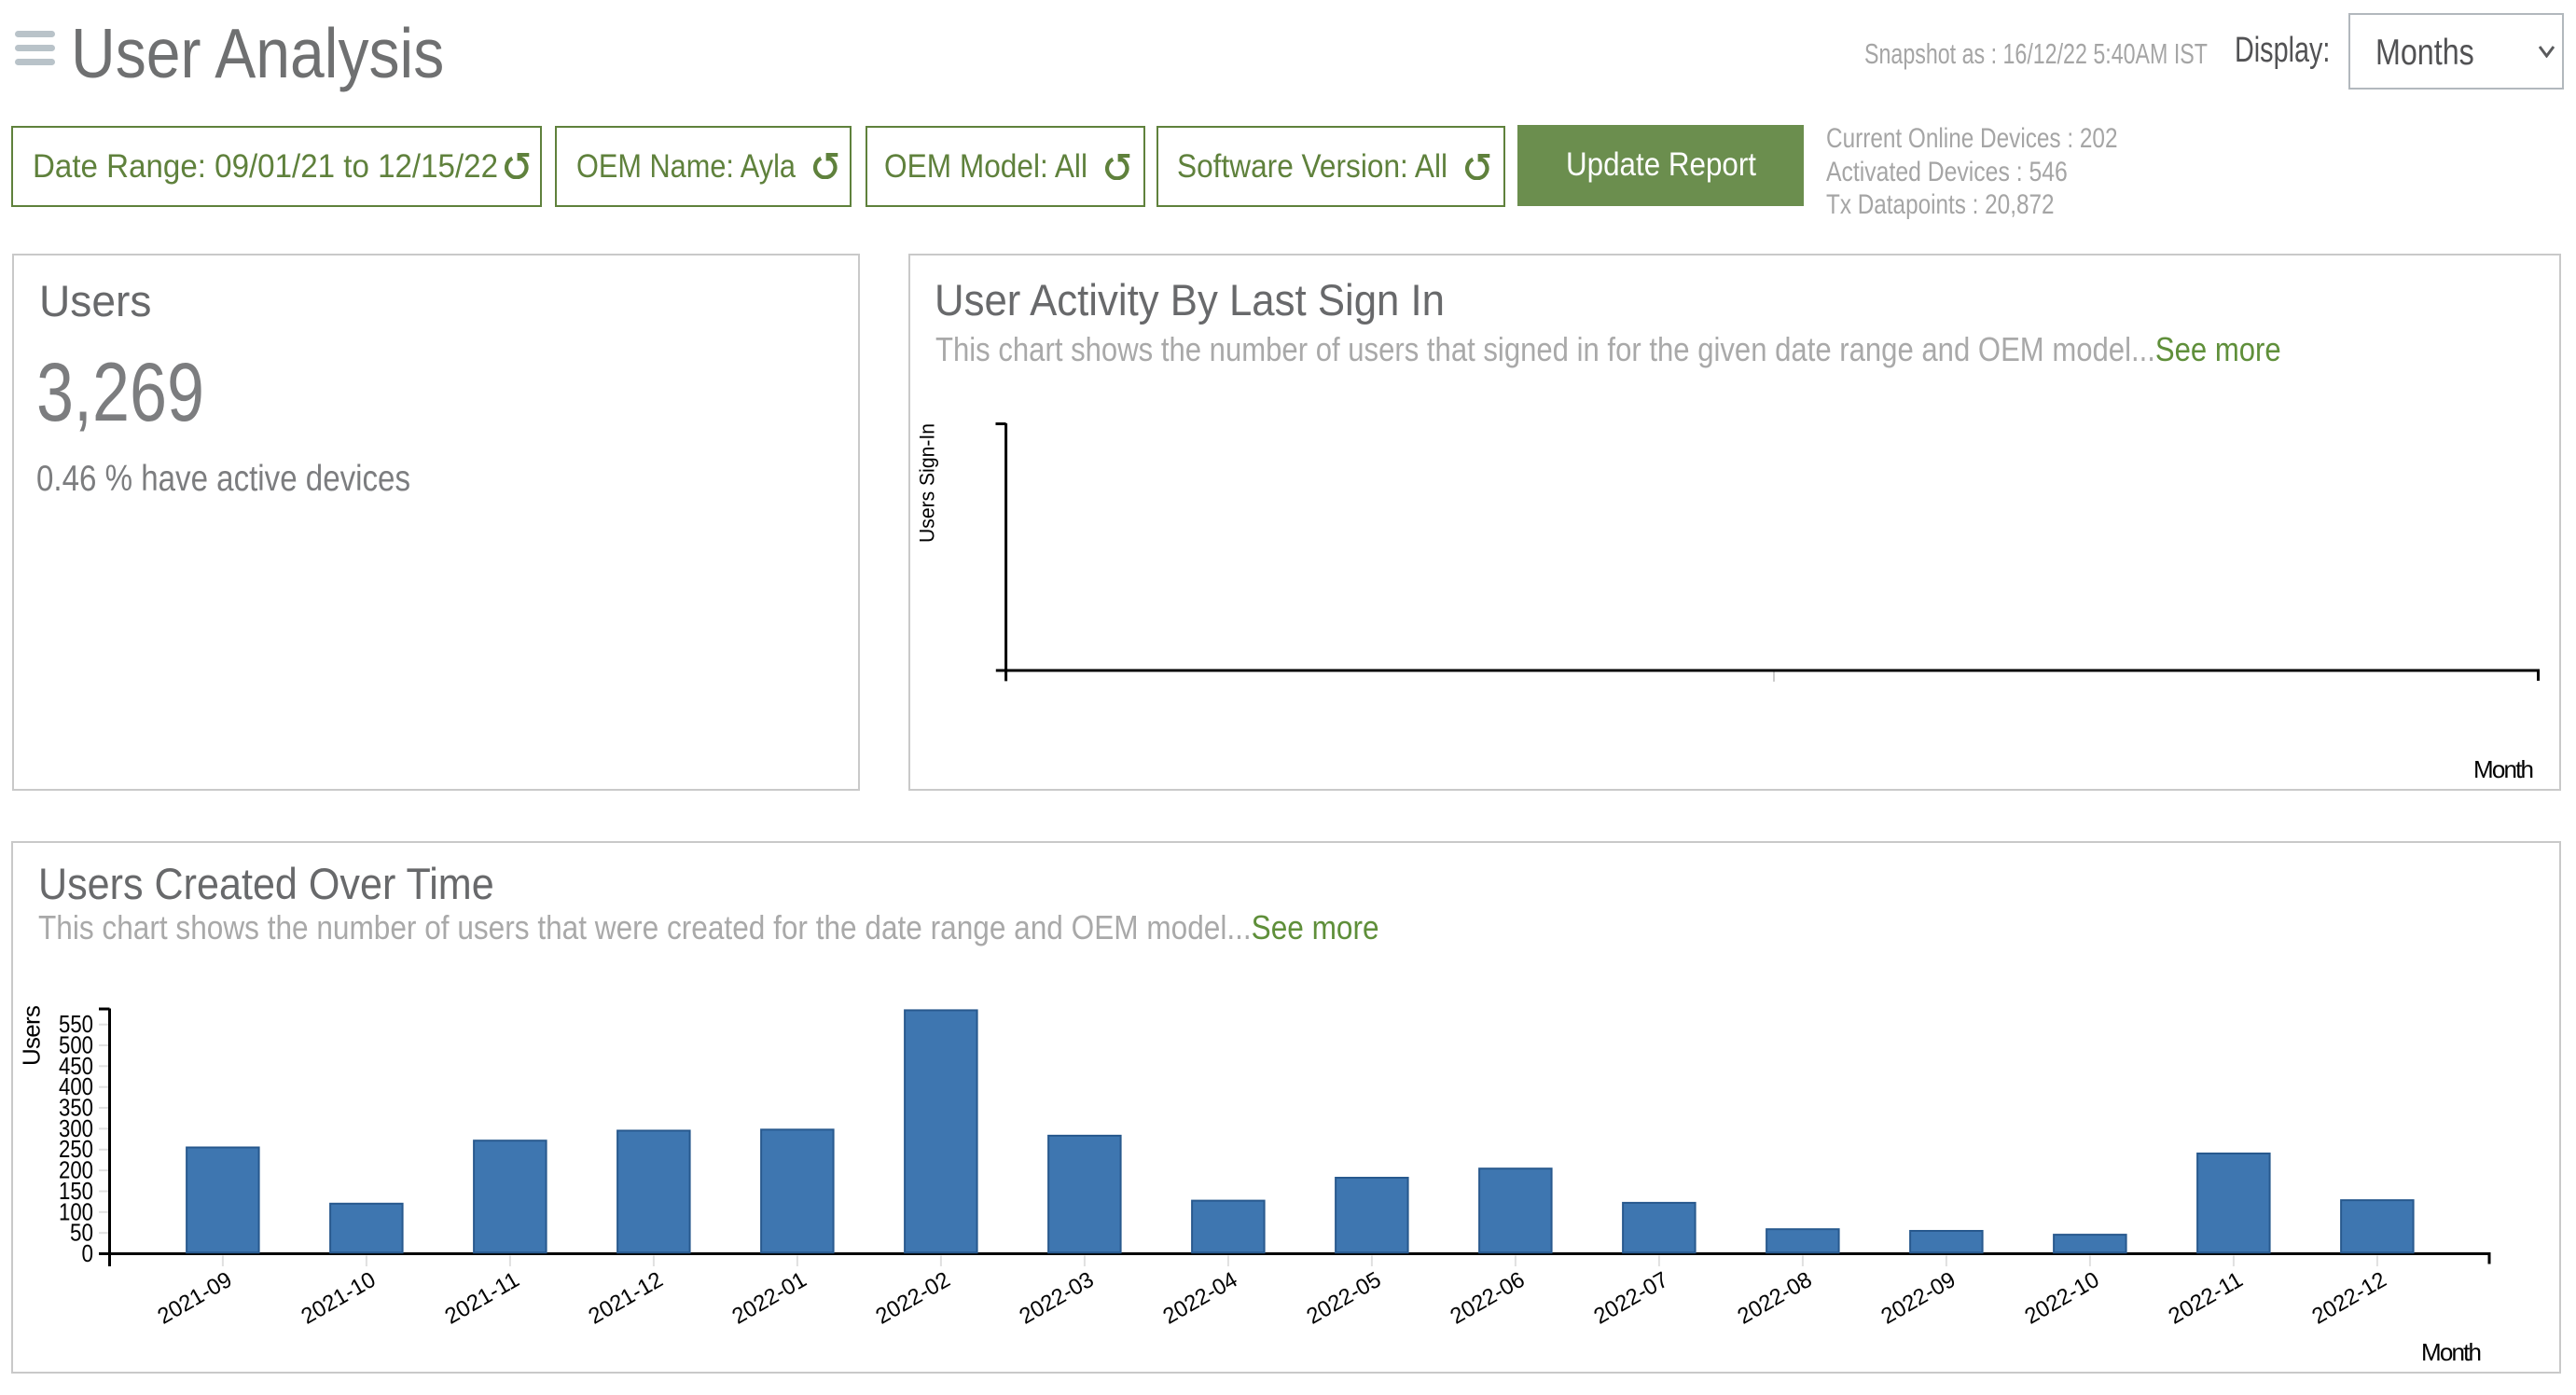  Describe the element at coordinates (1631, 1298) in the screenshot. I see `svg-text: 2022-07` at that location.